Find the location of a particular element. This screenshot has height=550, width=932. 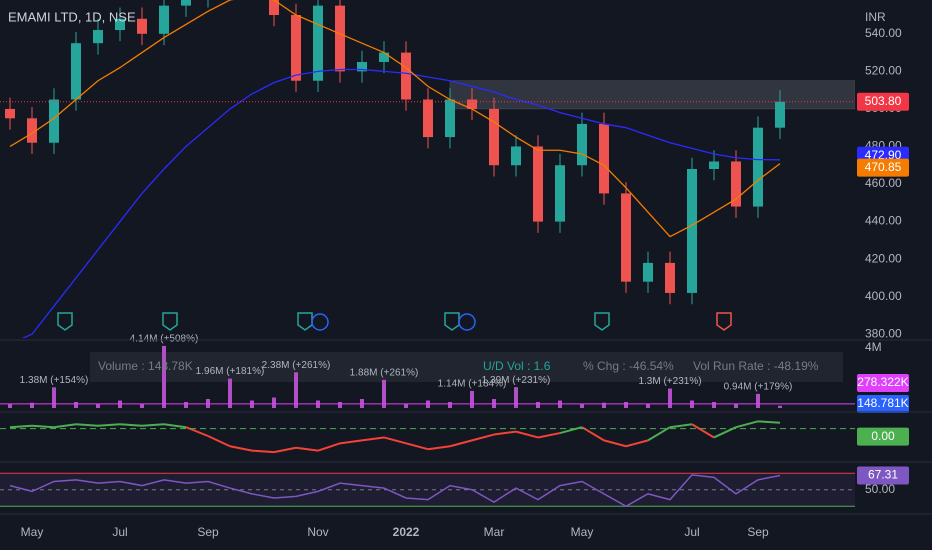

rsi-line is located at coordinates (395, 491).